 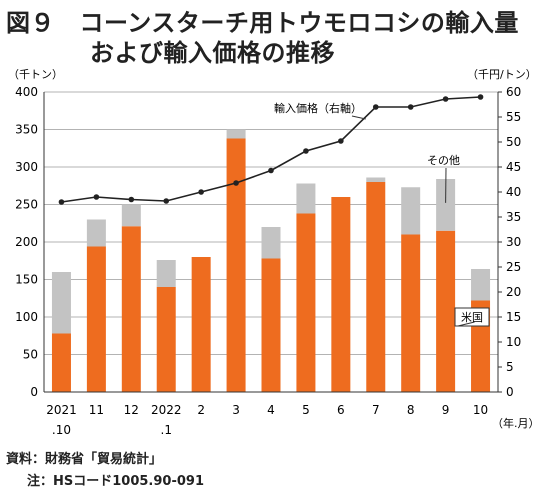 What do you see at coordinates (513, 292) in the screenshot?
I see `y-right-tick-label: 20` at bounding box center [513, 292].